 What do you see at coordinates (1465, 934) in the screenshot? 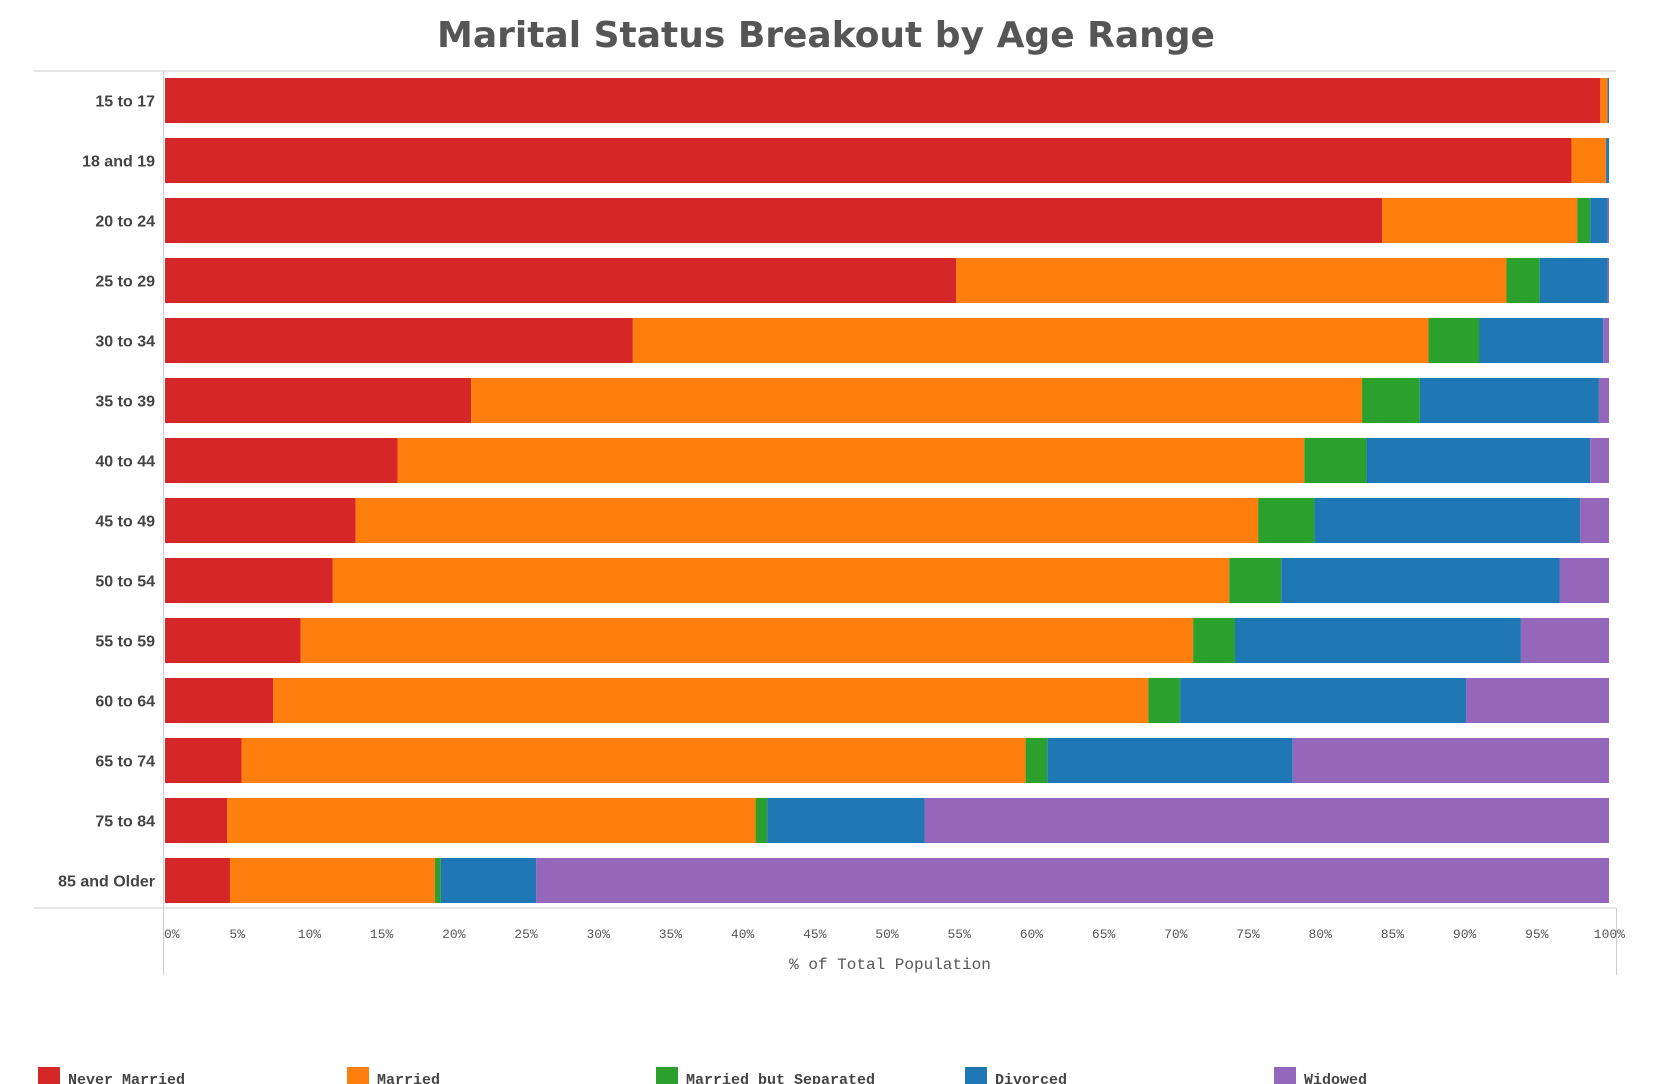
I see `x-tick-label: 90%` at bounding box center [1465, 934].